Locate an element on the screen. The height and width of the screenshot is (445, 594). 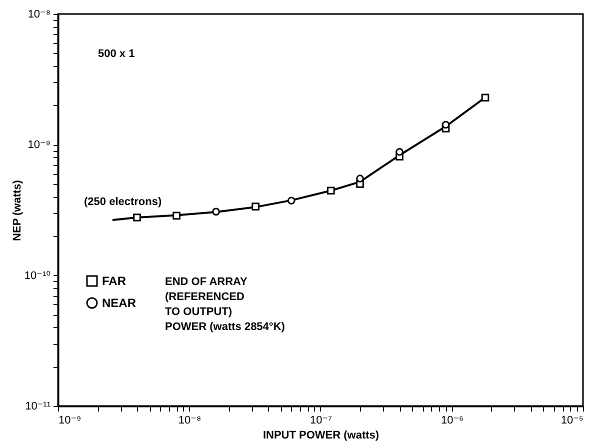
x-tick-label: 10⁻⁵ is located at coordinates (572, 420).